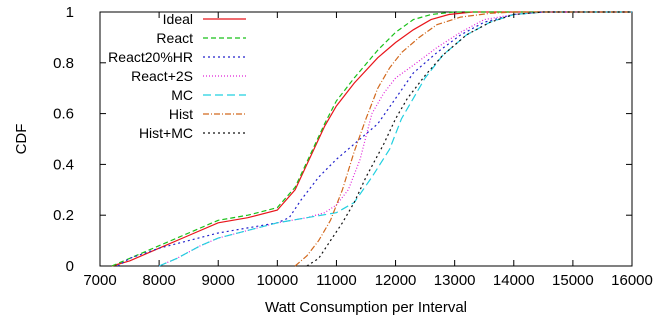 The width and height of the screenshot is (660, 320). Describe the element at coordinates (336, 280) in the screenshot. I see `x-tick-label: 11000` at that location.